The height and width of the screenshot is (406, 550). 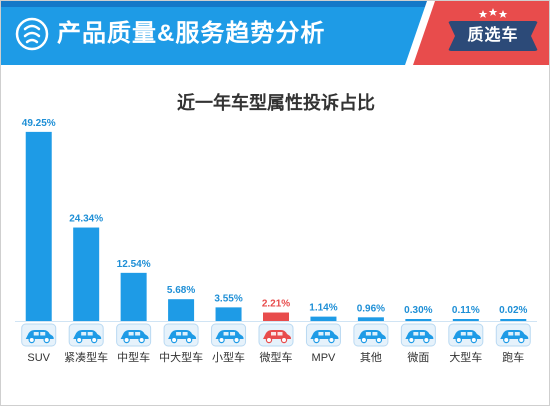 I want to click on value-label: 0.30%, so click(x=418, y=310).